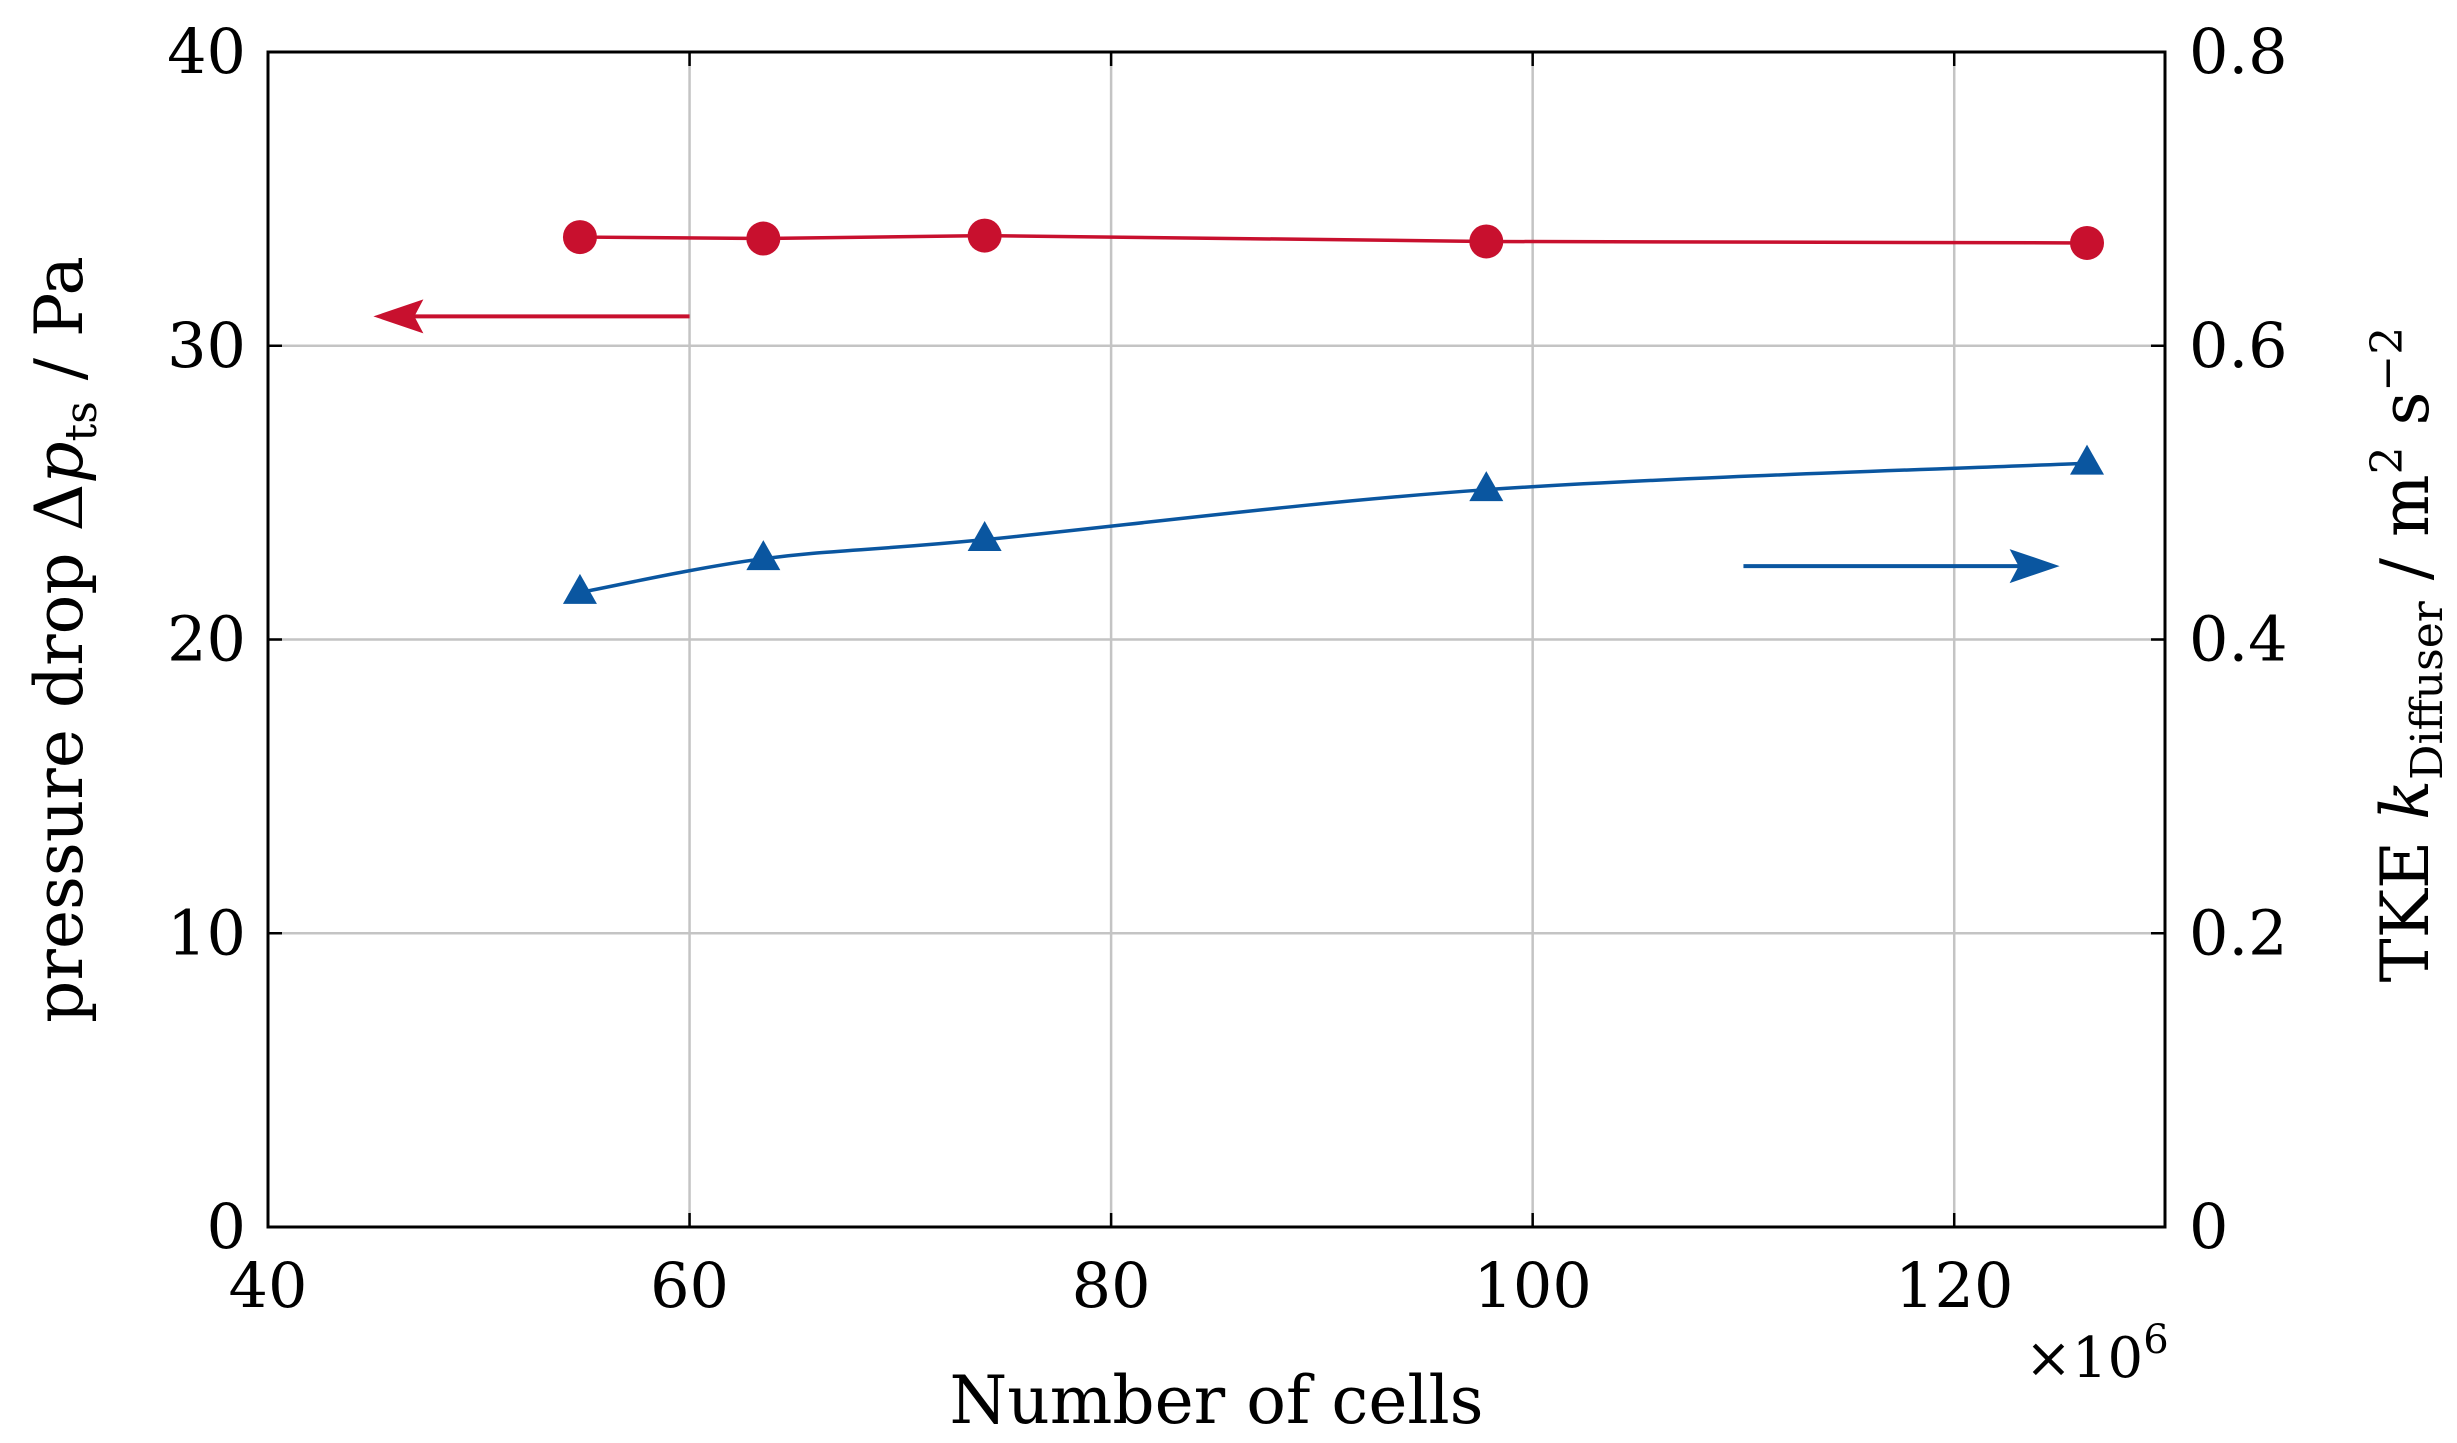 This screenshot has width=2457, height=1443. I want to click on y-right-label-sup1: 2, so click(2387, 460).